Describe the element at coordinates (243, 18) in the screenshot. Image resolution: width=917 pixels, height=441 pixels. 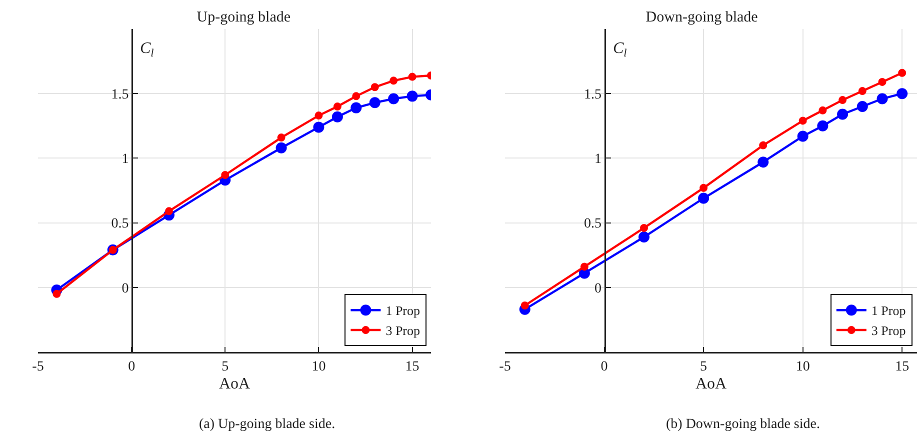
I see `chart-title: Up-going blade` at that location.